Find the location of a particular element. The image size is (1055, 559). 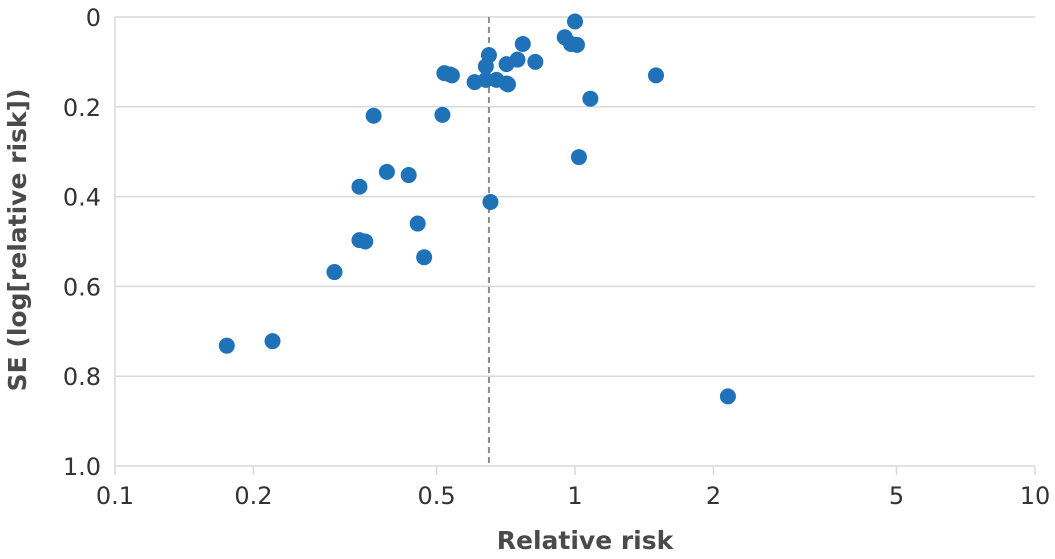

x-tick-label: 10 is located at coordinates (1035, 496).